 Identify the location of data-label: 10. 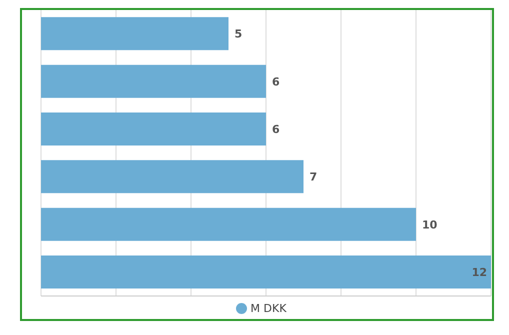
(430, 225).